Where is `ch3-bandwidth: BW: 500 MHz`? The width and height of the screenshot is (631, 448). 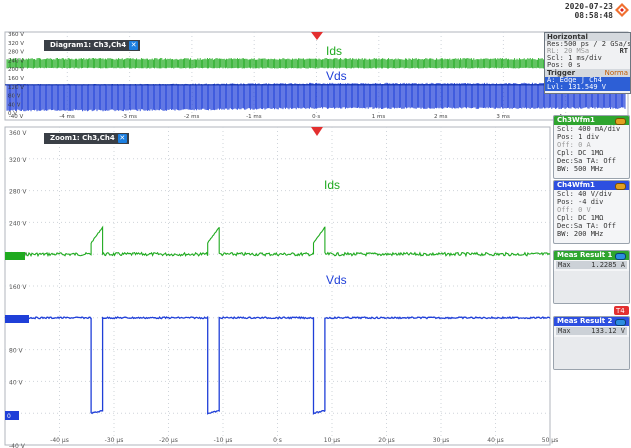 ch3-bandwidth: BW: 500 MHz is located at coordinates (580, 169).